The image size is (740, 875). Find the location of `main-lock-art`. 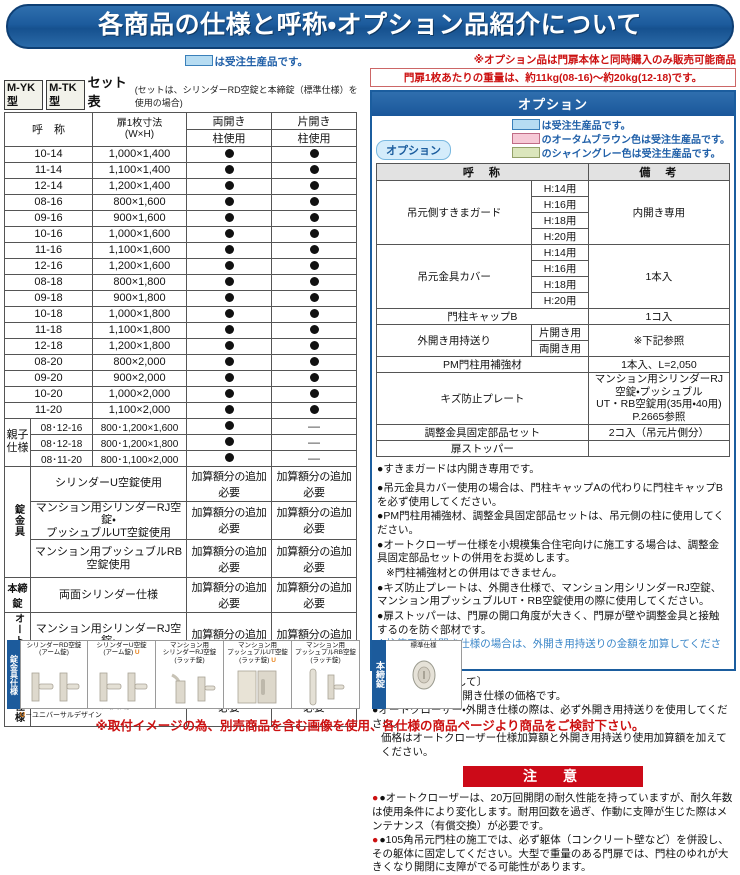

main-lock-art is located at coordinates (423, 675).